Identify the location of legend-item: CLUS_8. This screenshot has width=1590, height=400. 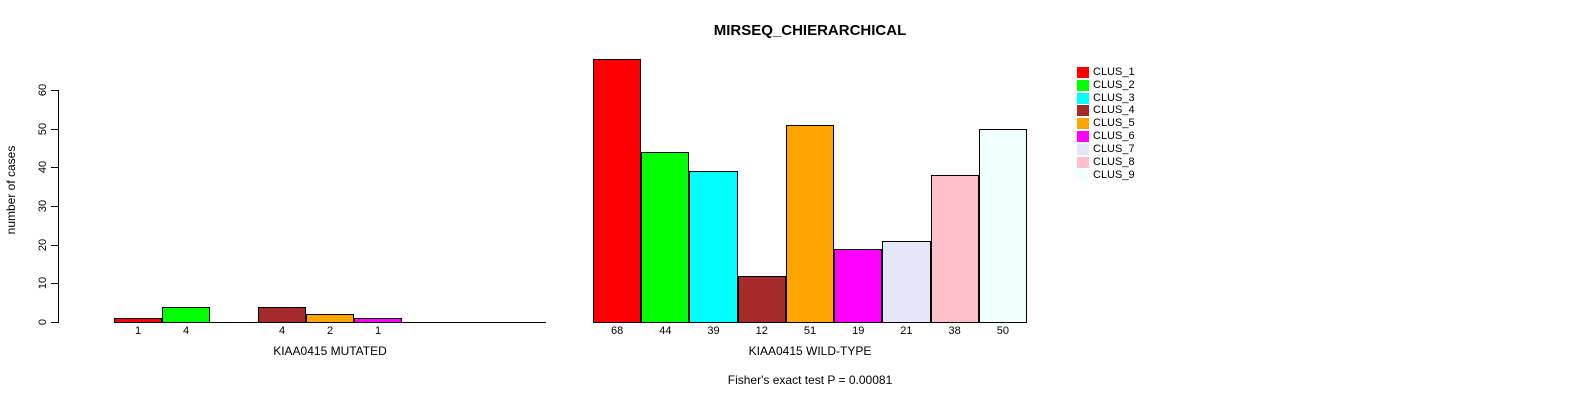
(1106, 162).